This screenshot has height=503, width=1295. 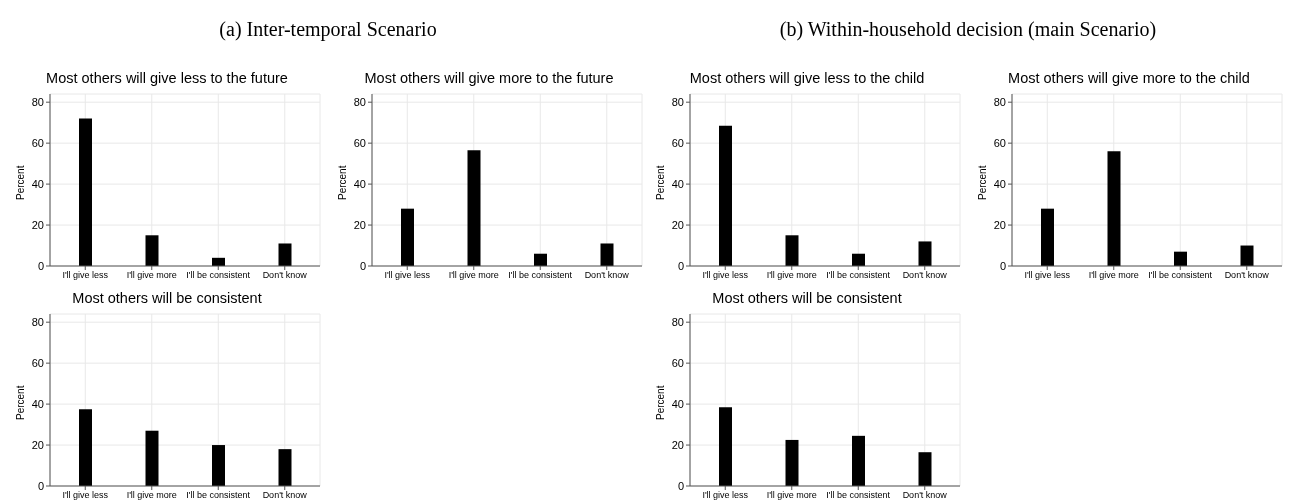 What do you see at coordinates (328, 29) in the screenshot?
I see `text: (a) Inter-temporal Scenario` at bounding box center [328, 29].